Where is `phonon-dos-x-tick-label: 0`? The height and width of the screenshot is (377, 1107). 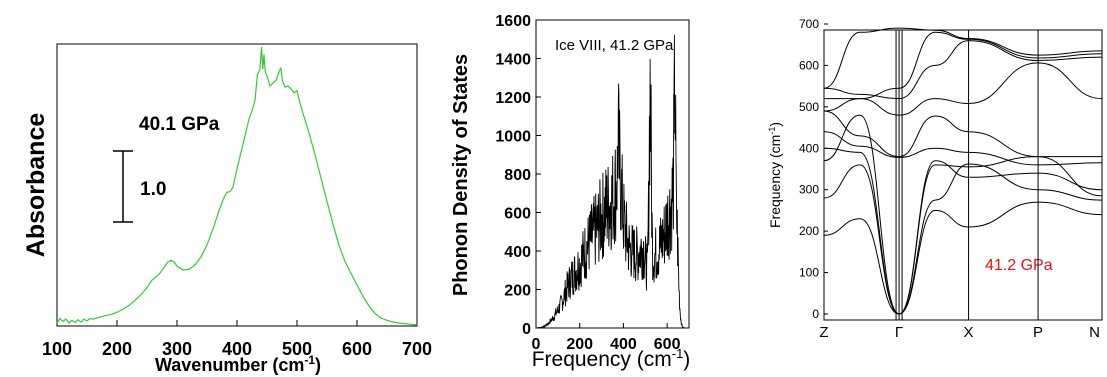 phonon-dos-x-tick-label: 0 is located at coordinates (536, 344).